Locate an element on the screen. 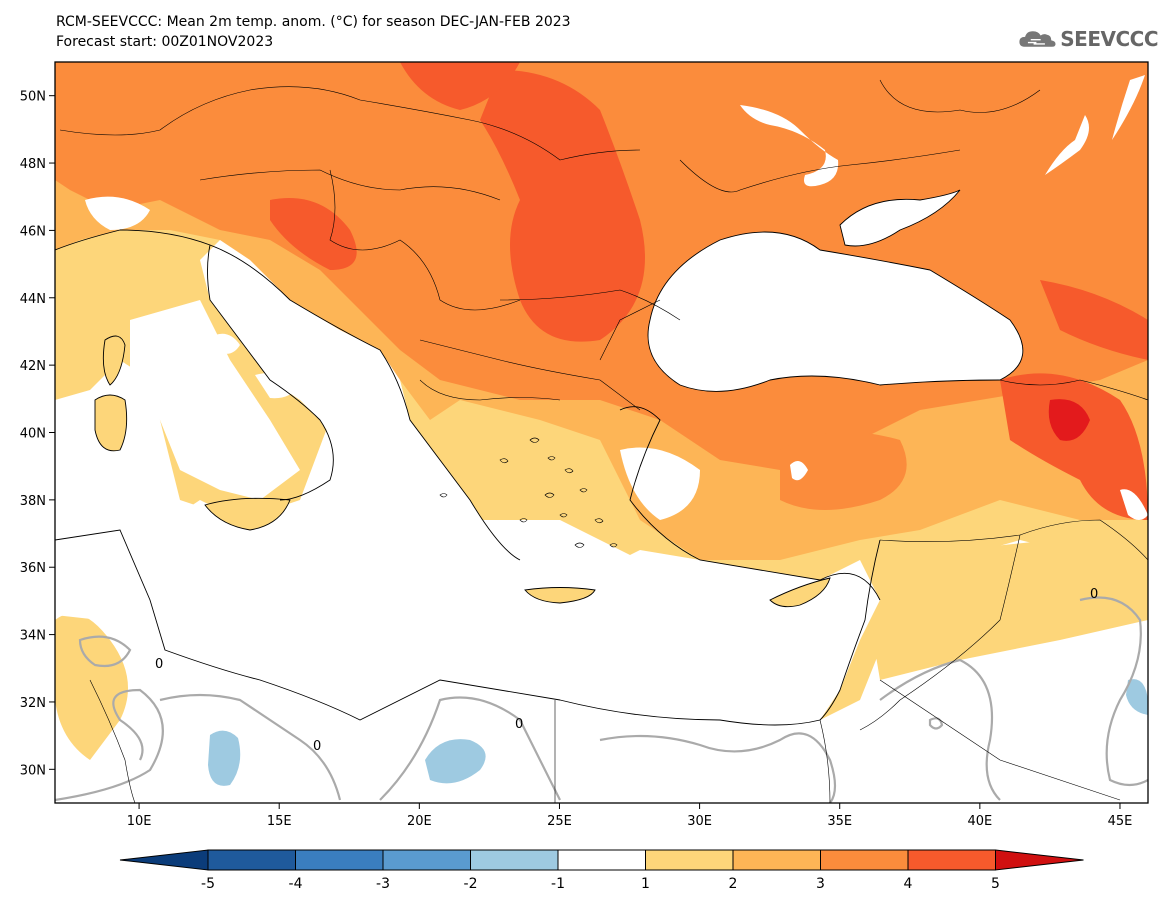 The width and height of the screenshot is (1165, 907). anomaly-region-4-5-north is located at coordinates (460, 86).